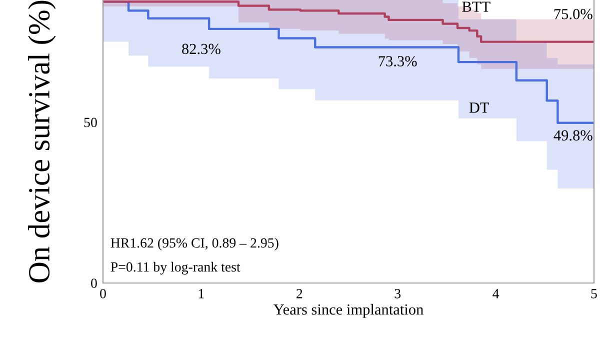 The height and width of the screenshot is (338, 600). What do you see at coordinates (348, 311) in the screenshot?
I see `x-axis-title: Years since implantation` at bounding box center [348, 311].